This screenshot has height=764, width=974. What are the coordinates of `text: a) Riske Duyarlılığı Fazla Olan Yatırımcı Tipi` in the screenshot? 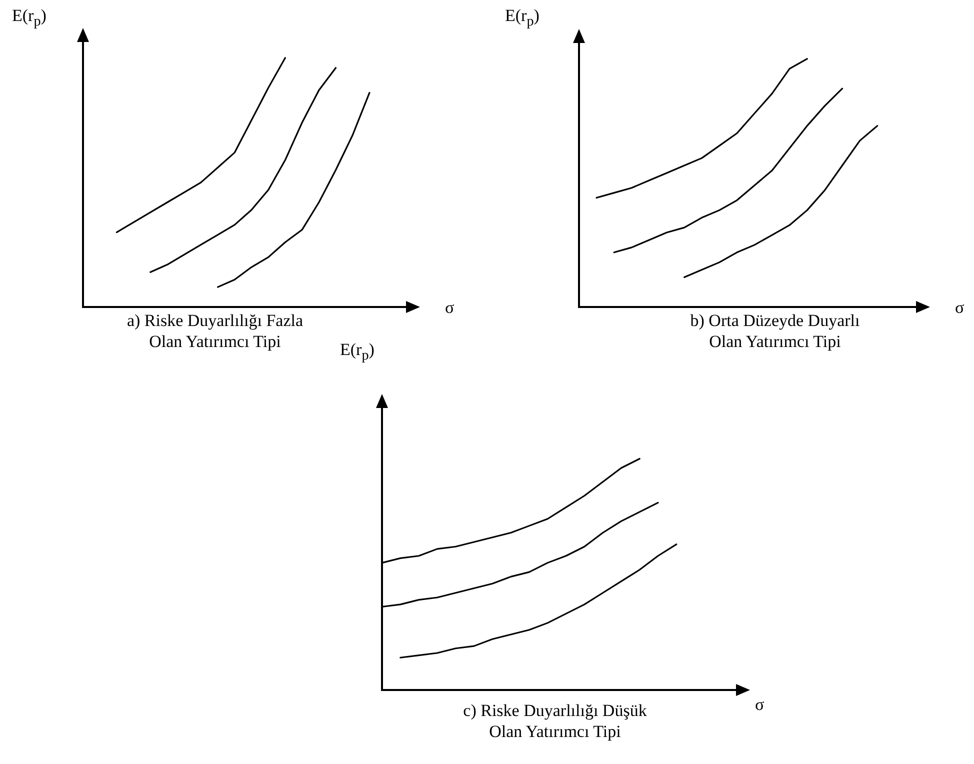 It's located at (215, 331).